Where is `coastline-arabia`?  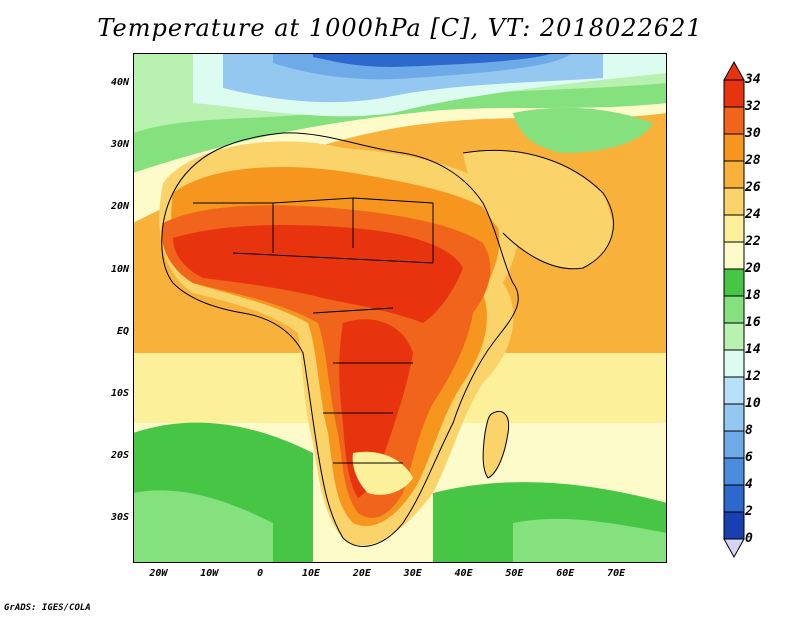
coastline-arabia is located at coordinates (538, 209).